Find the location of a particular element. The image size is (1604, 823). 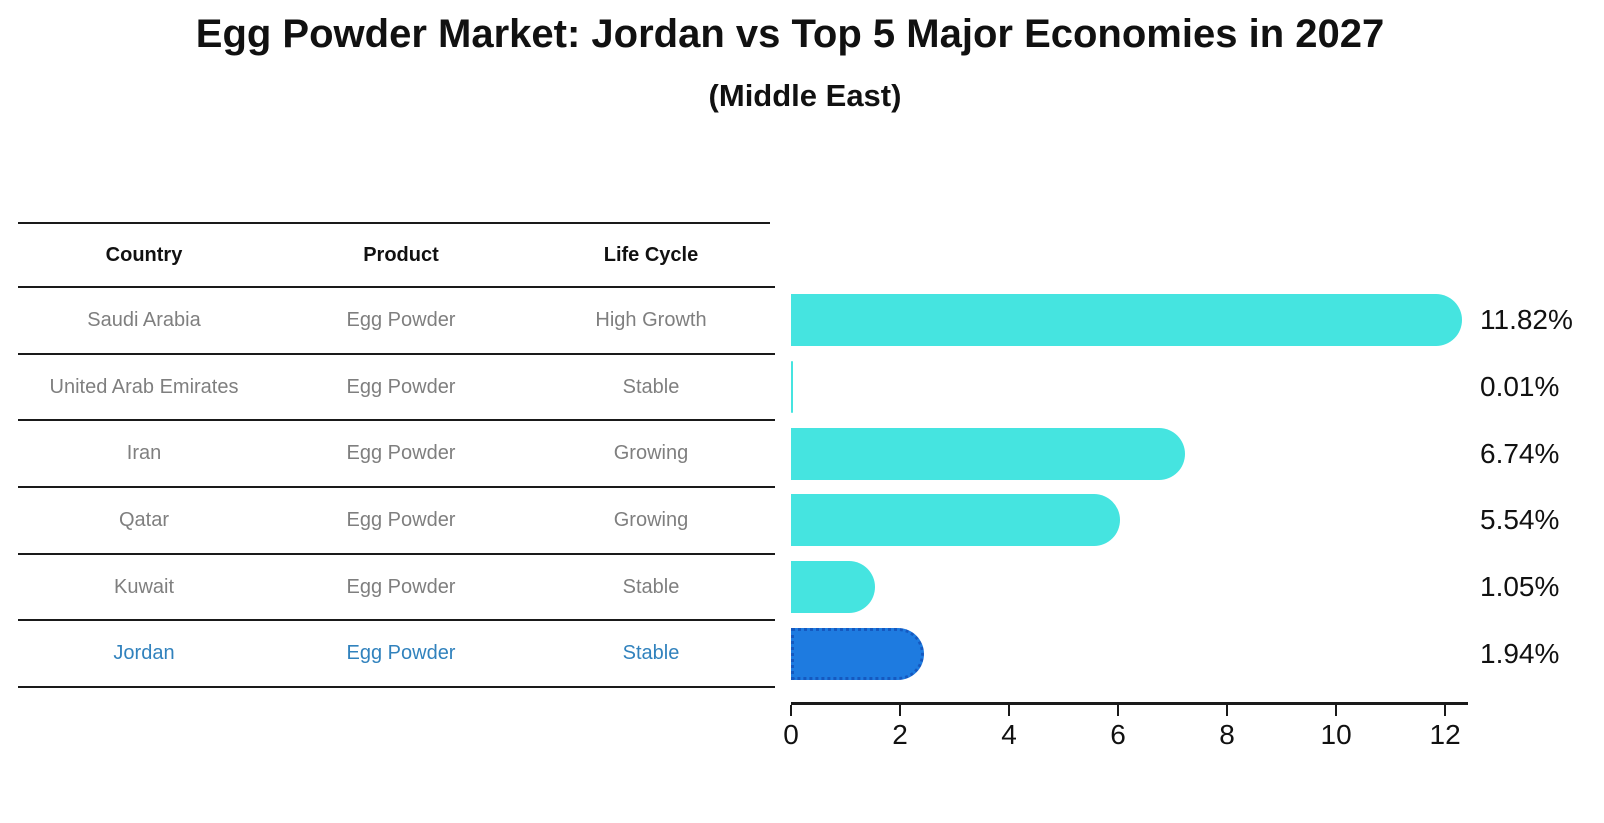

table-header-row: Country Product Life Cycle is located at coordinates (394, 255).